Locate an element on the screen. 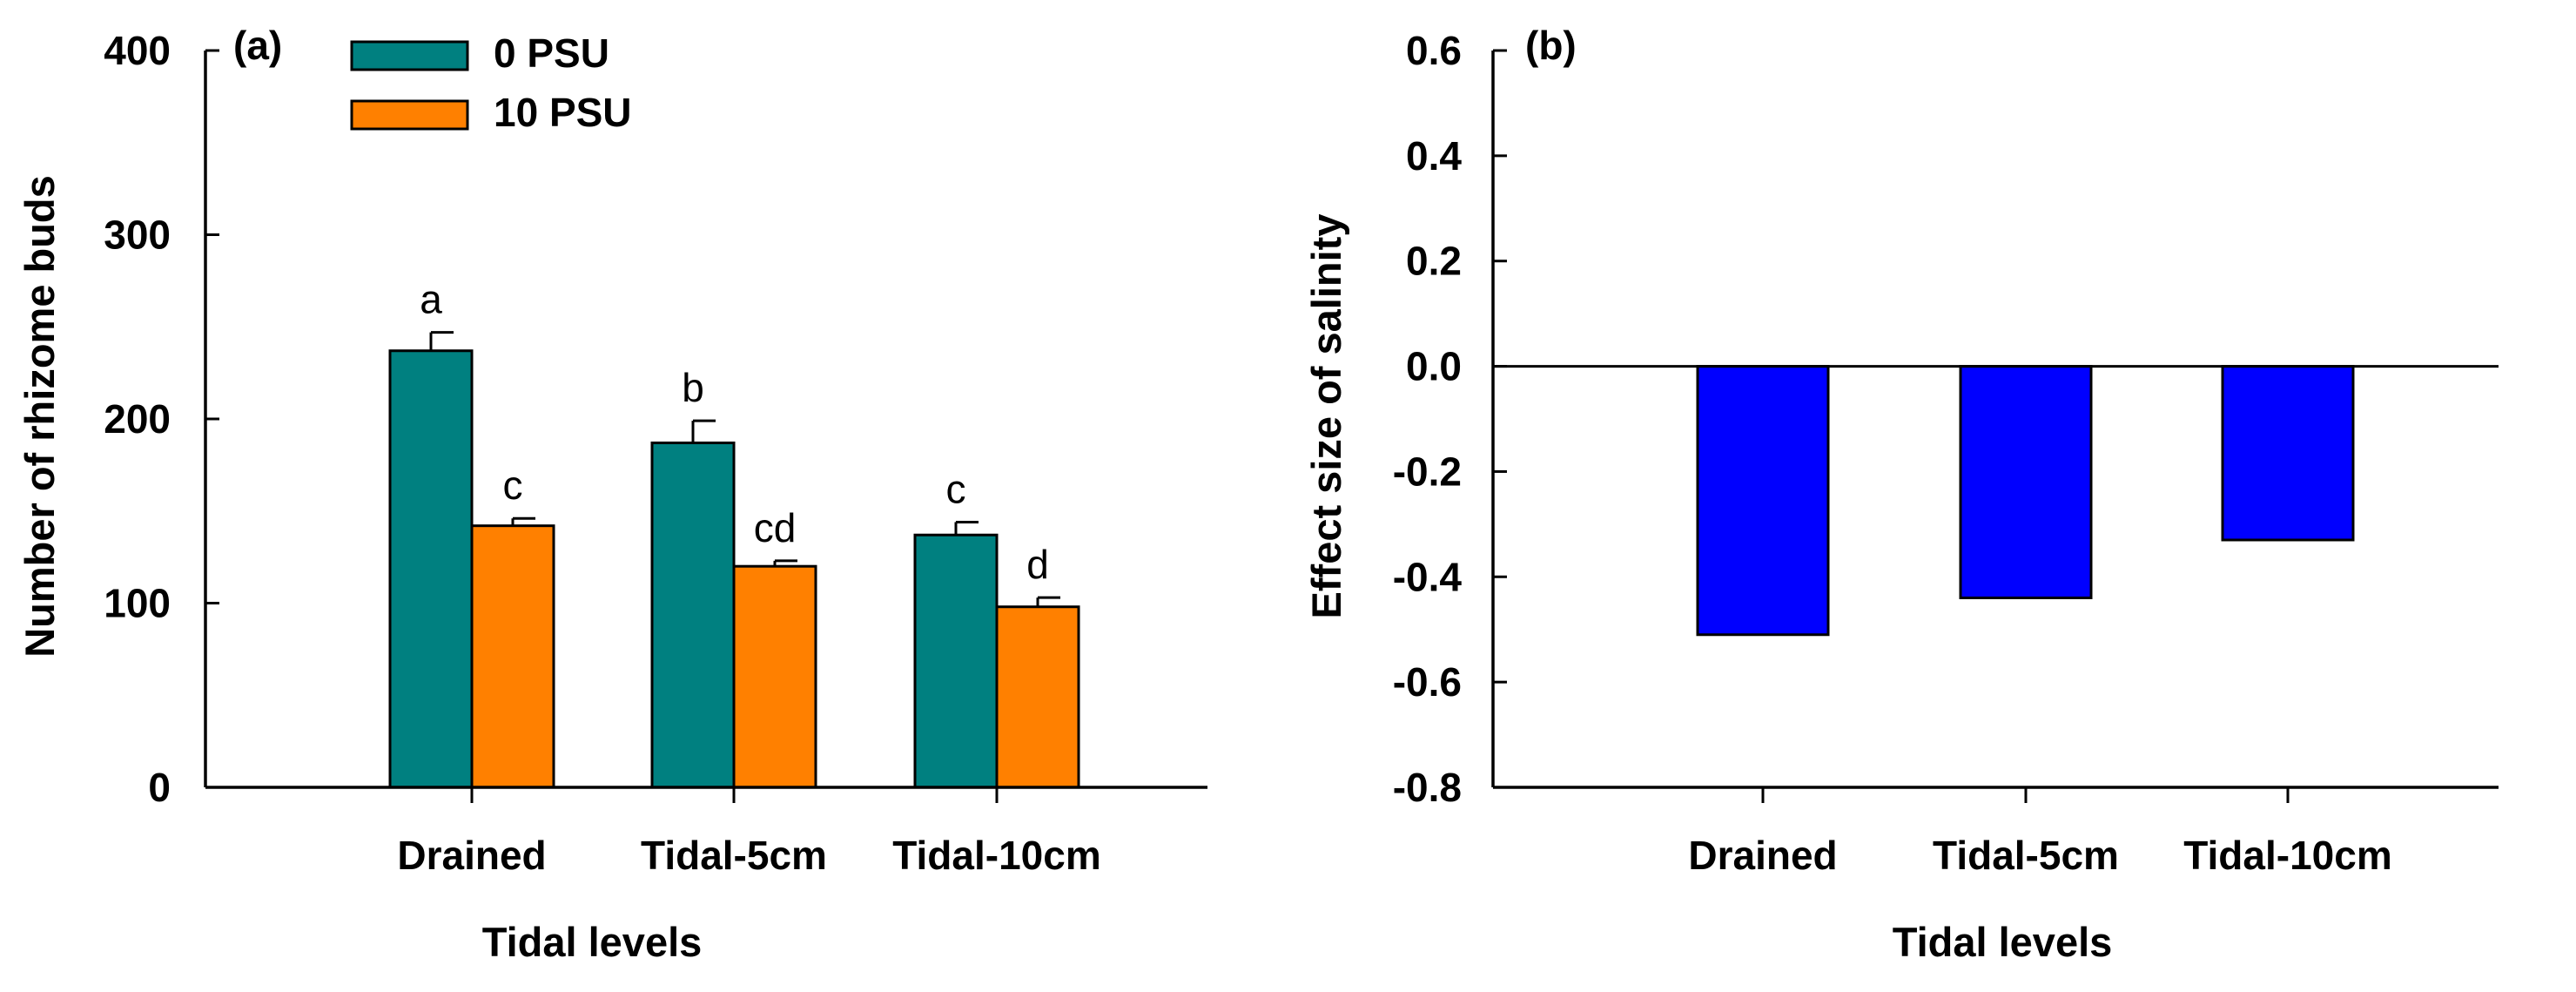 Image resolution: width=2576 pixels, height=992 pixels. panel-a-xlabel: Tidal levels is located at coordinates (592, 942).